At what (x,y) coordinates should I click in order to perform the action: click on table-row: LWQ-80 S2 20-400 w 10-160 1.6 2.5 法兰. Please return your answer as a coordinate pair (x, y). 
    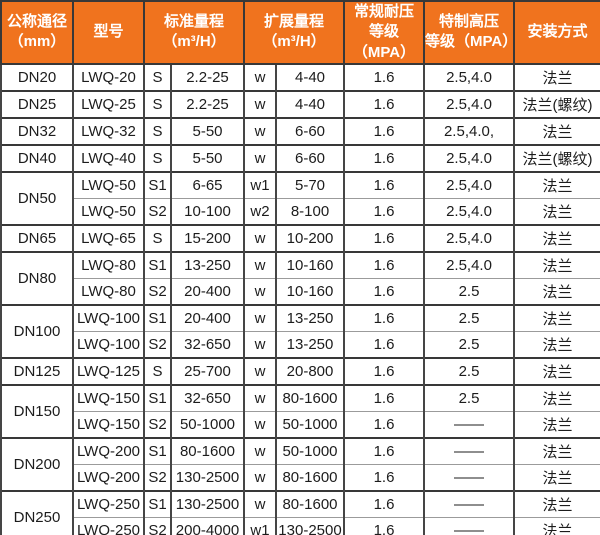
    Looking at the image, I should click on (300, 291).